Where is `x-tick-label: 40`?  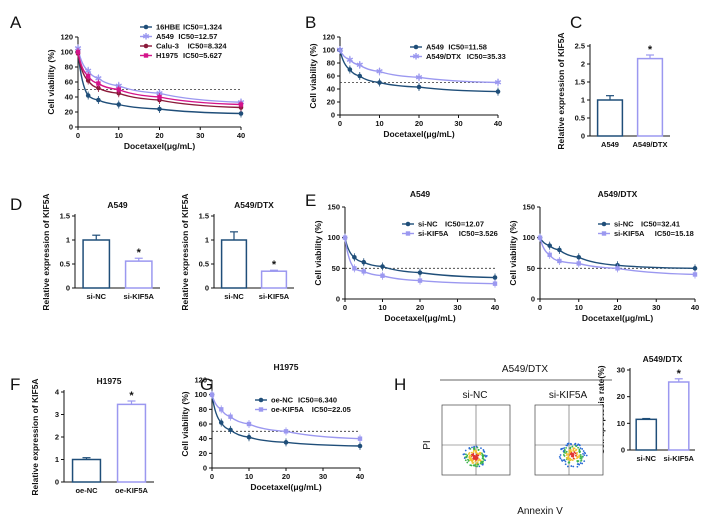 x-tick-label: 40 is located at coordinates (498, 123).